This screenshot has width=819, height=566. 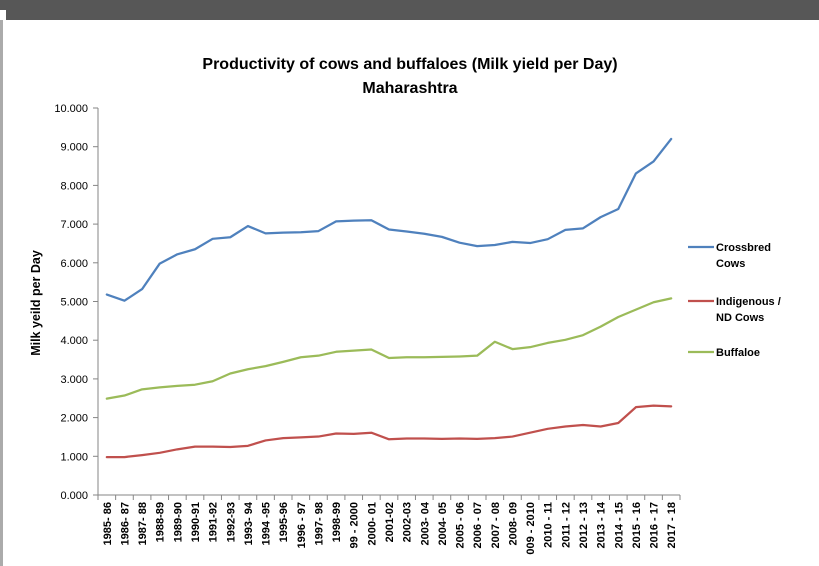 What do you see at coordinates (619, 525) in the screenshot?
I see `x-tick-label: 2014 - 15` at bounding box center [619, 525].